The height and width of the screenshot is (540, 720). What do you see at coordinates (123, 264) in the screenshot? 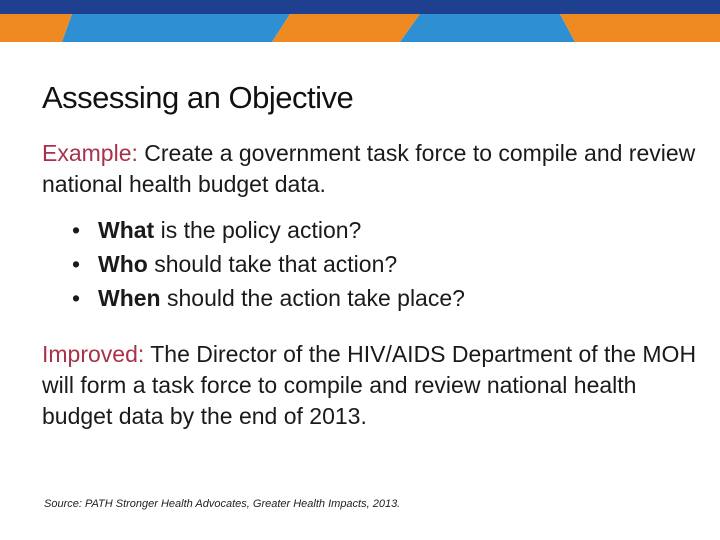
I see `question-keyword: Who` at bounding box center [123, 264].